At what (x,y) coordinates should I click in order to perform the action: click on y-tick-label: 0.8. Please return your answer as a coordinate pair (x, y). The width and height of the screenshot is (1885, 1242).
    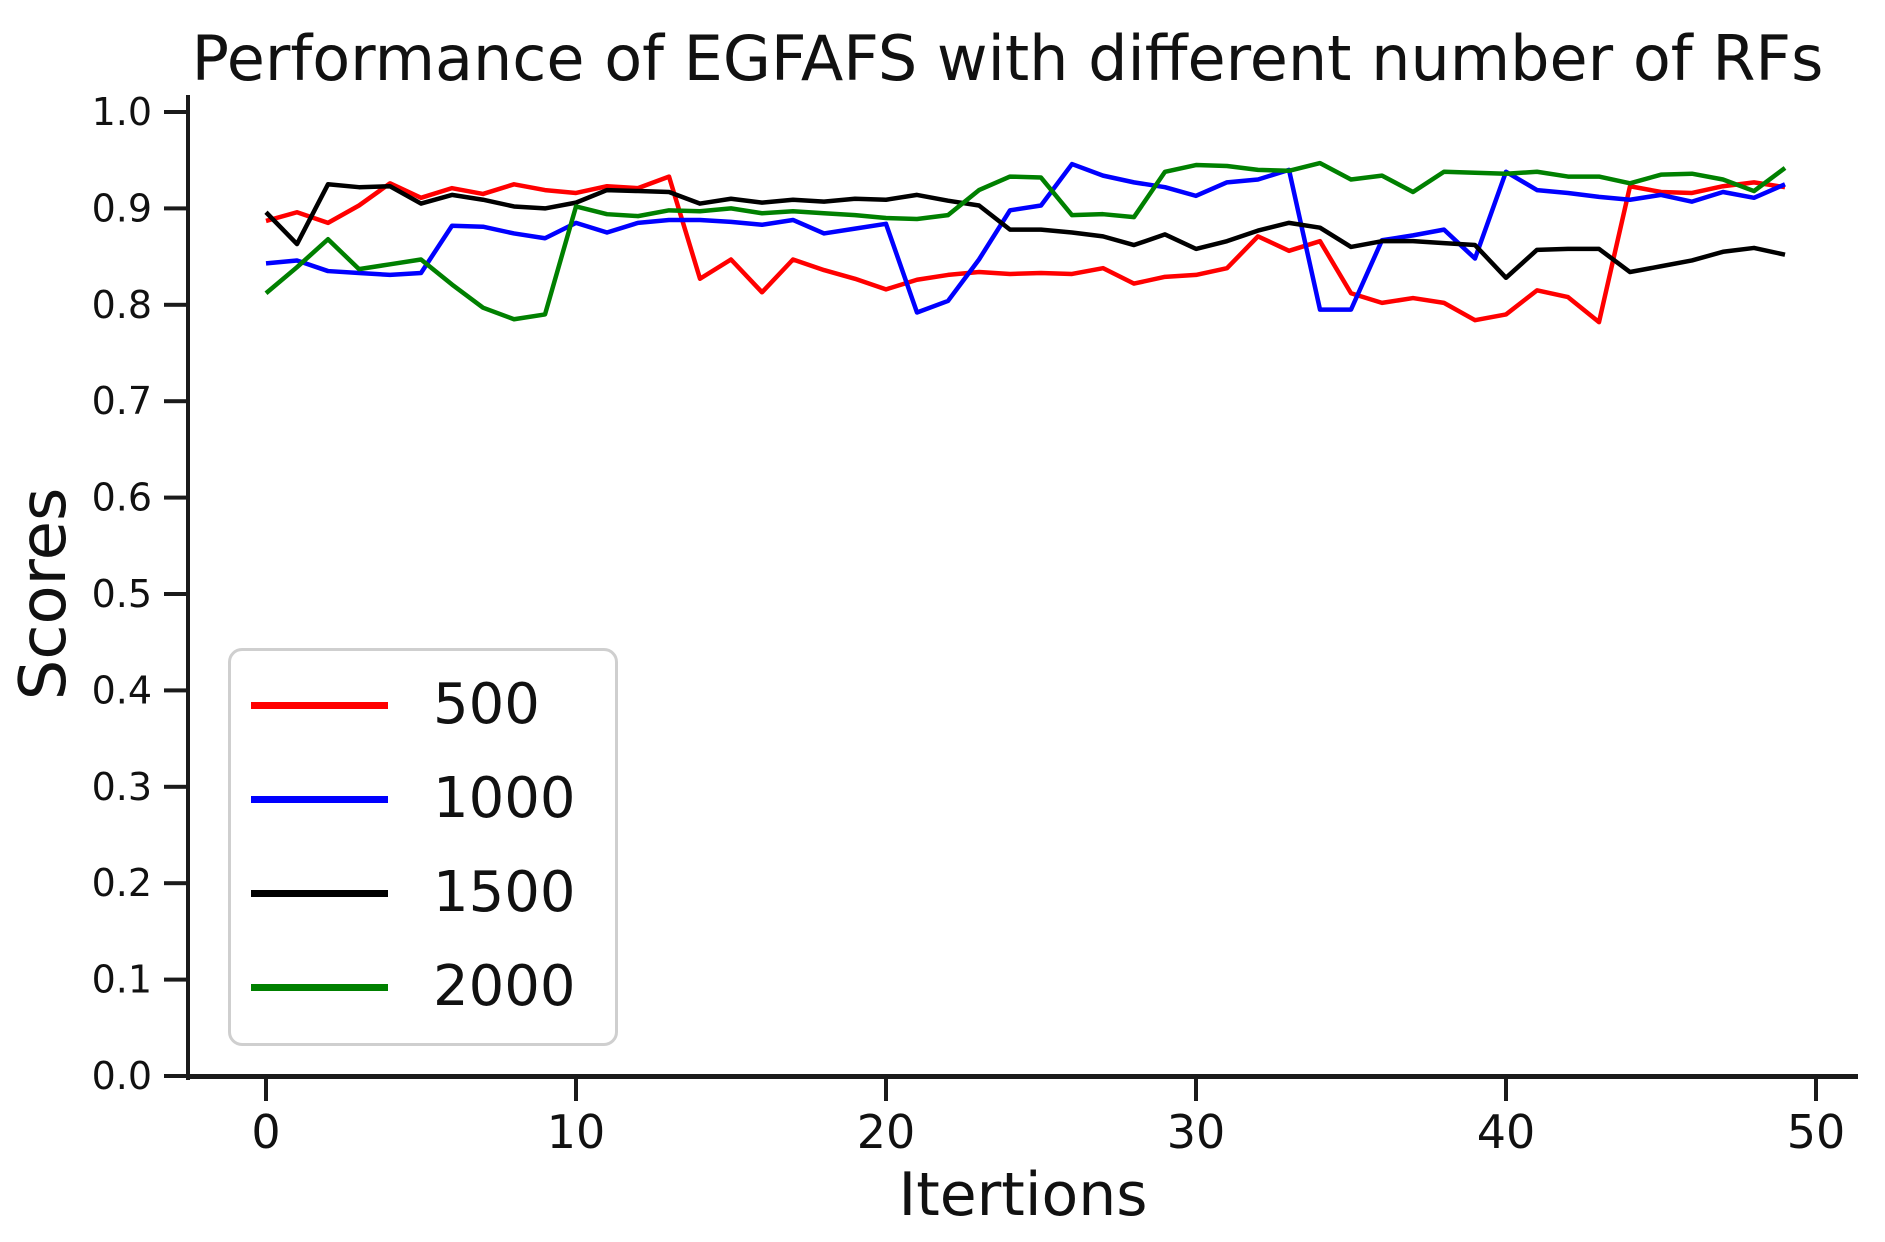
    Looking at the image, I should click on (122, 305).